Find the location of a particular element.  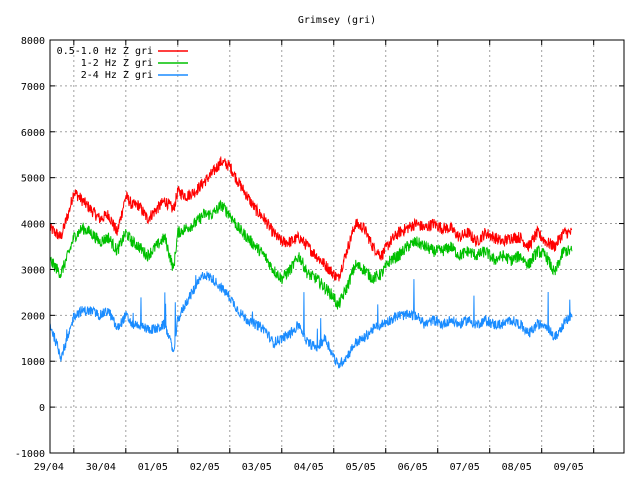

y-tick-label: -1000 is located at coordinates (30, 454).